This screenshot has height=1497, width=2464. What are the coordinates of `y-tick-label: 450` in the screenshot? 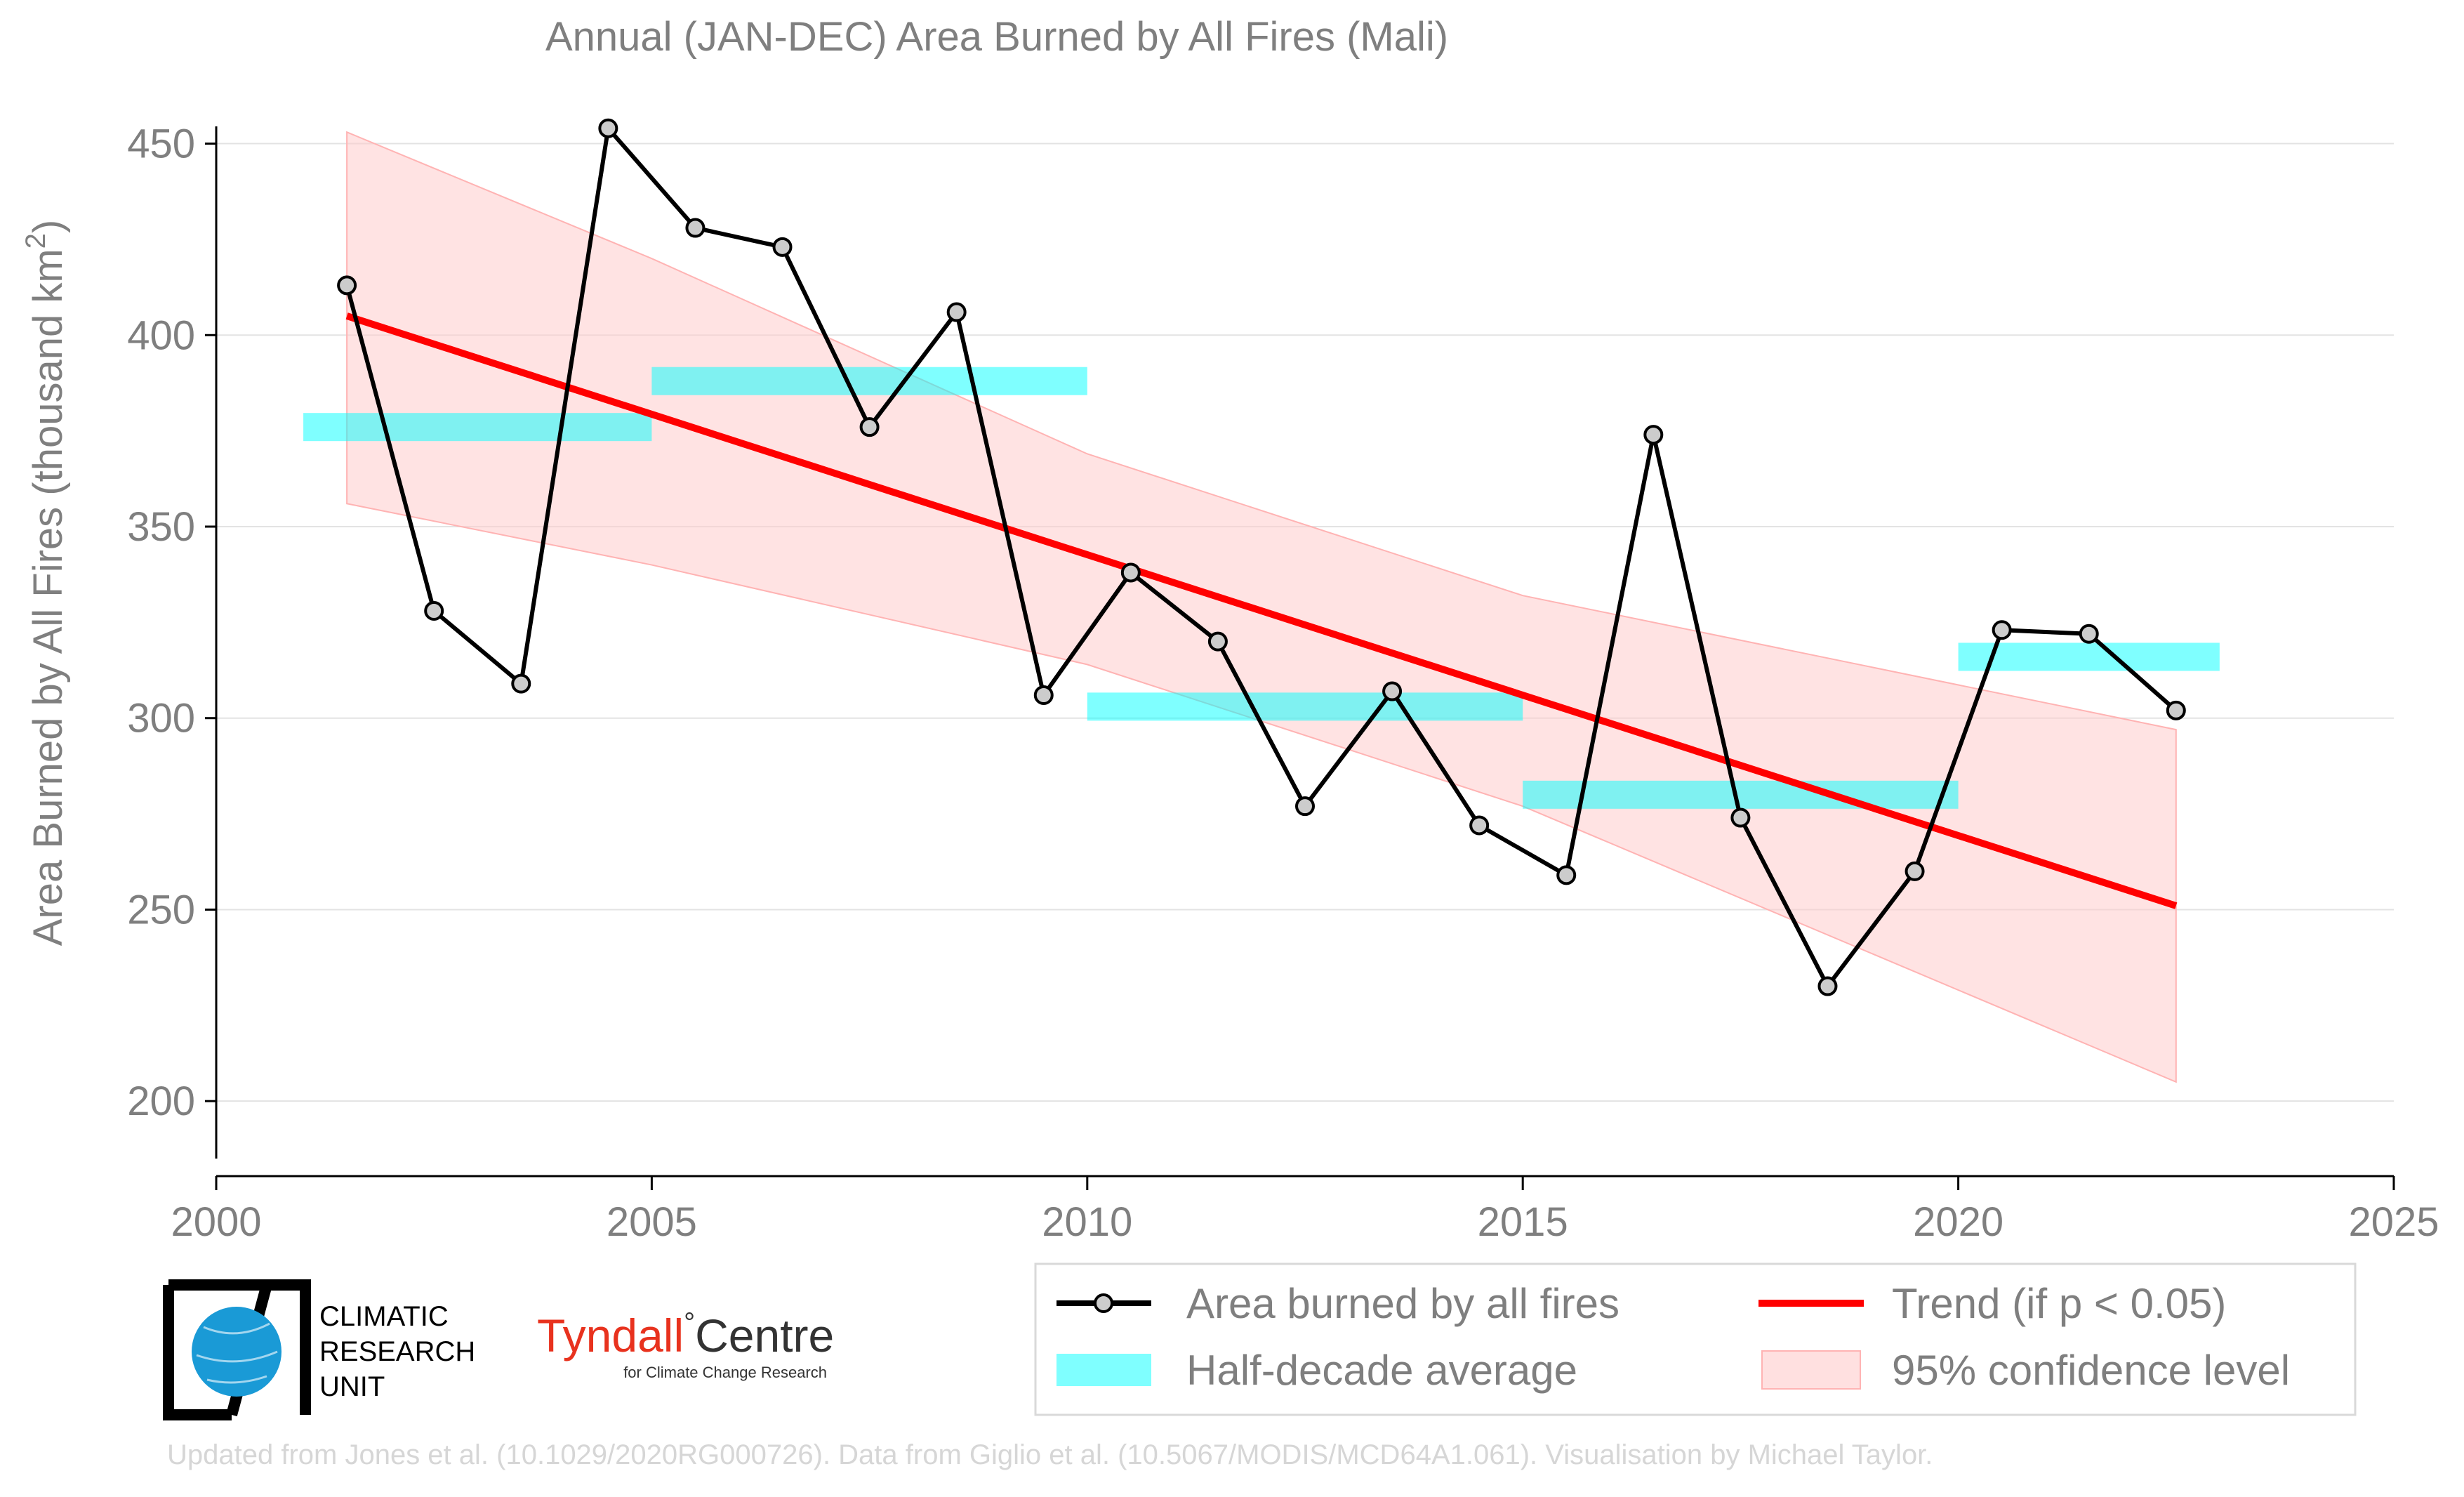 It's located at (161, 144).